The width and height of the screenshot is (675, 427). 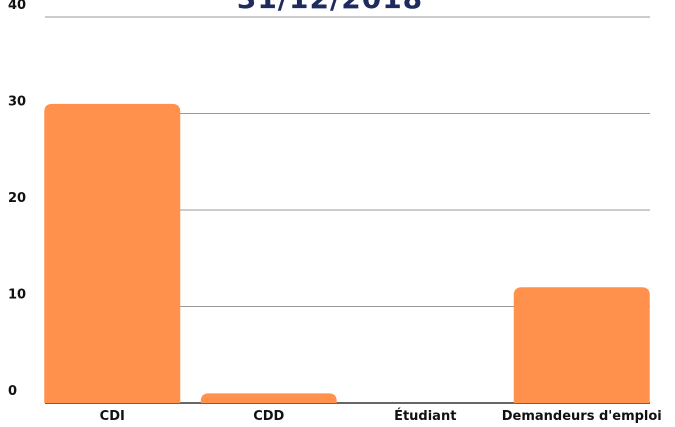 What do you see at coordinates (425, 416) in the screenshot?
I see `x-tick-label: Étudiant` at bounding box center [425, 416].